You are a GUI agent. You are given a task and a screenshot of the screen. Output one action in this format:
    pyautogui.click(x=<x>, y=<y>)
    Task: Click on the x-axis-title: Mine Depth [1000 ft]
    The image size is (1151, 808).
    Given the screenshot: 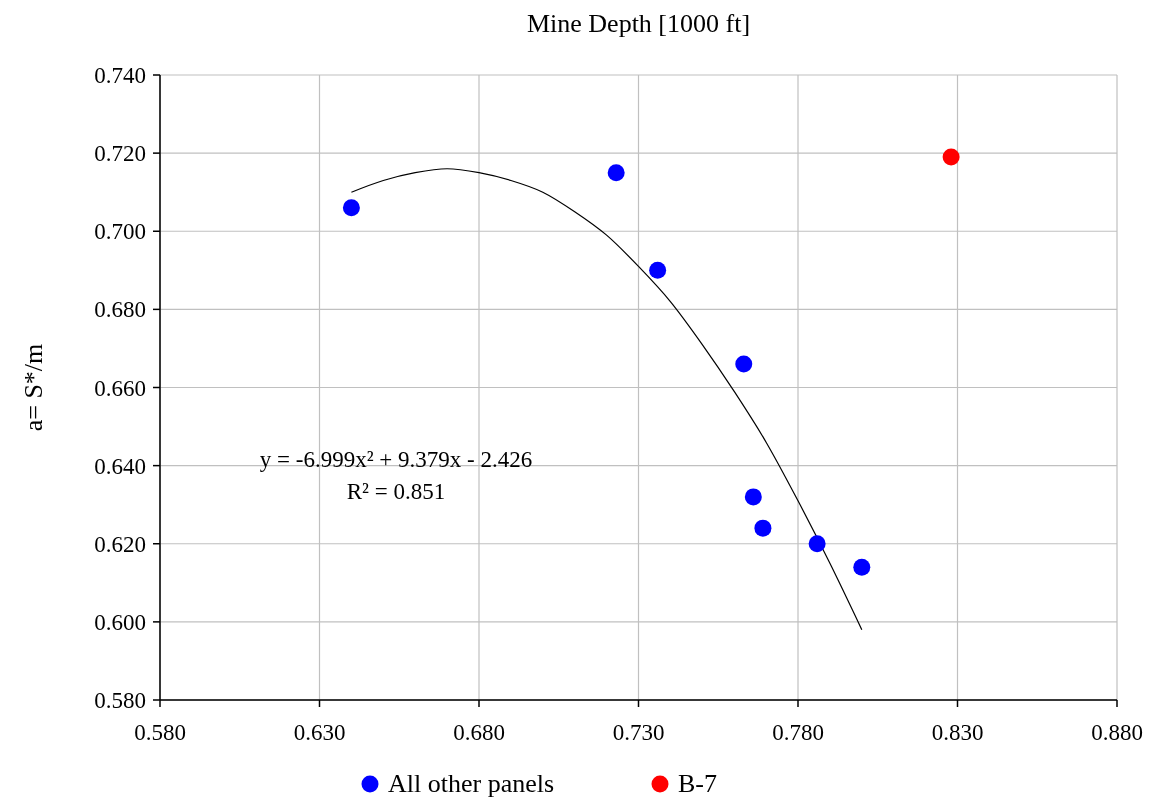 What is the action you would take?
    pyautogui.click(x=638, y=23)
    